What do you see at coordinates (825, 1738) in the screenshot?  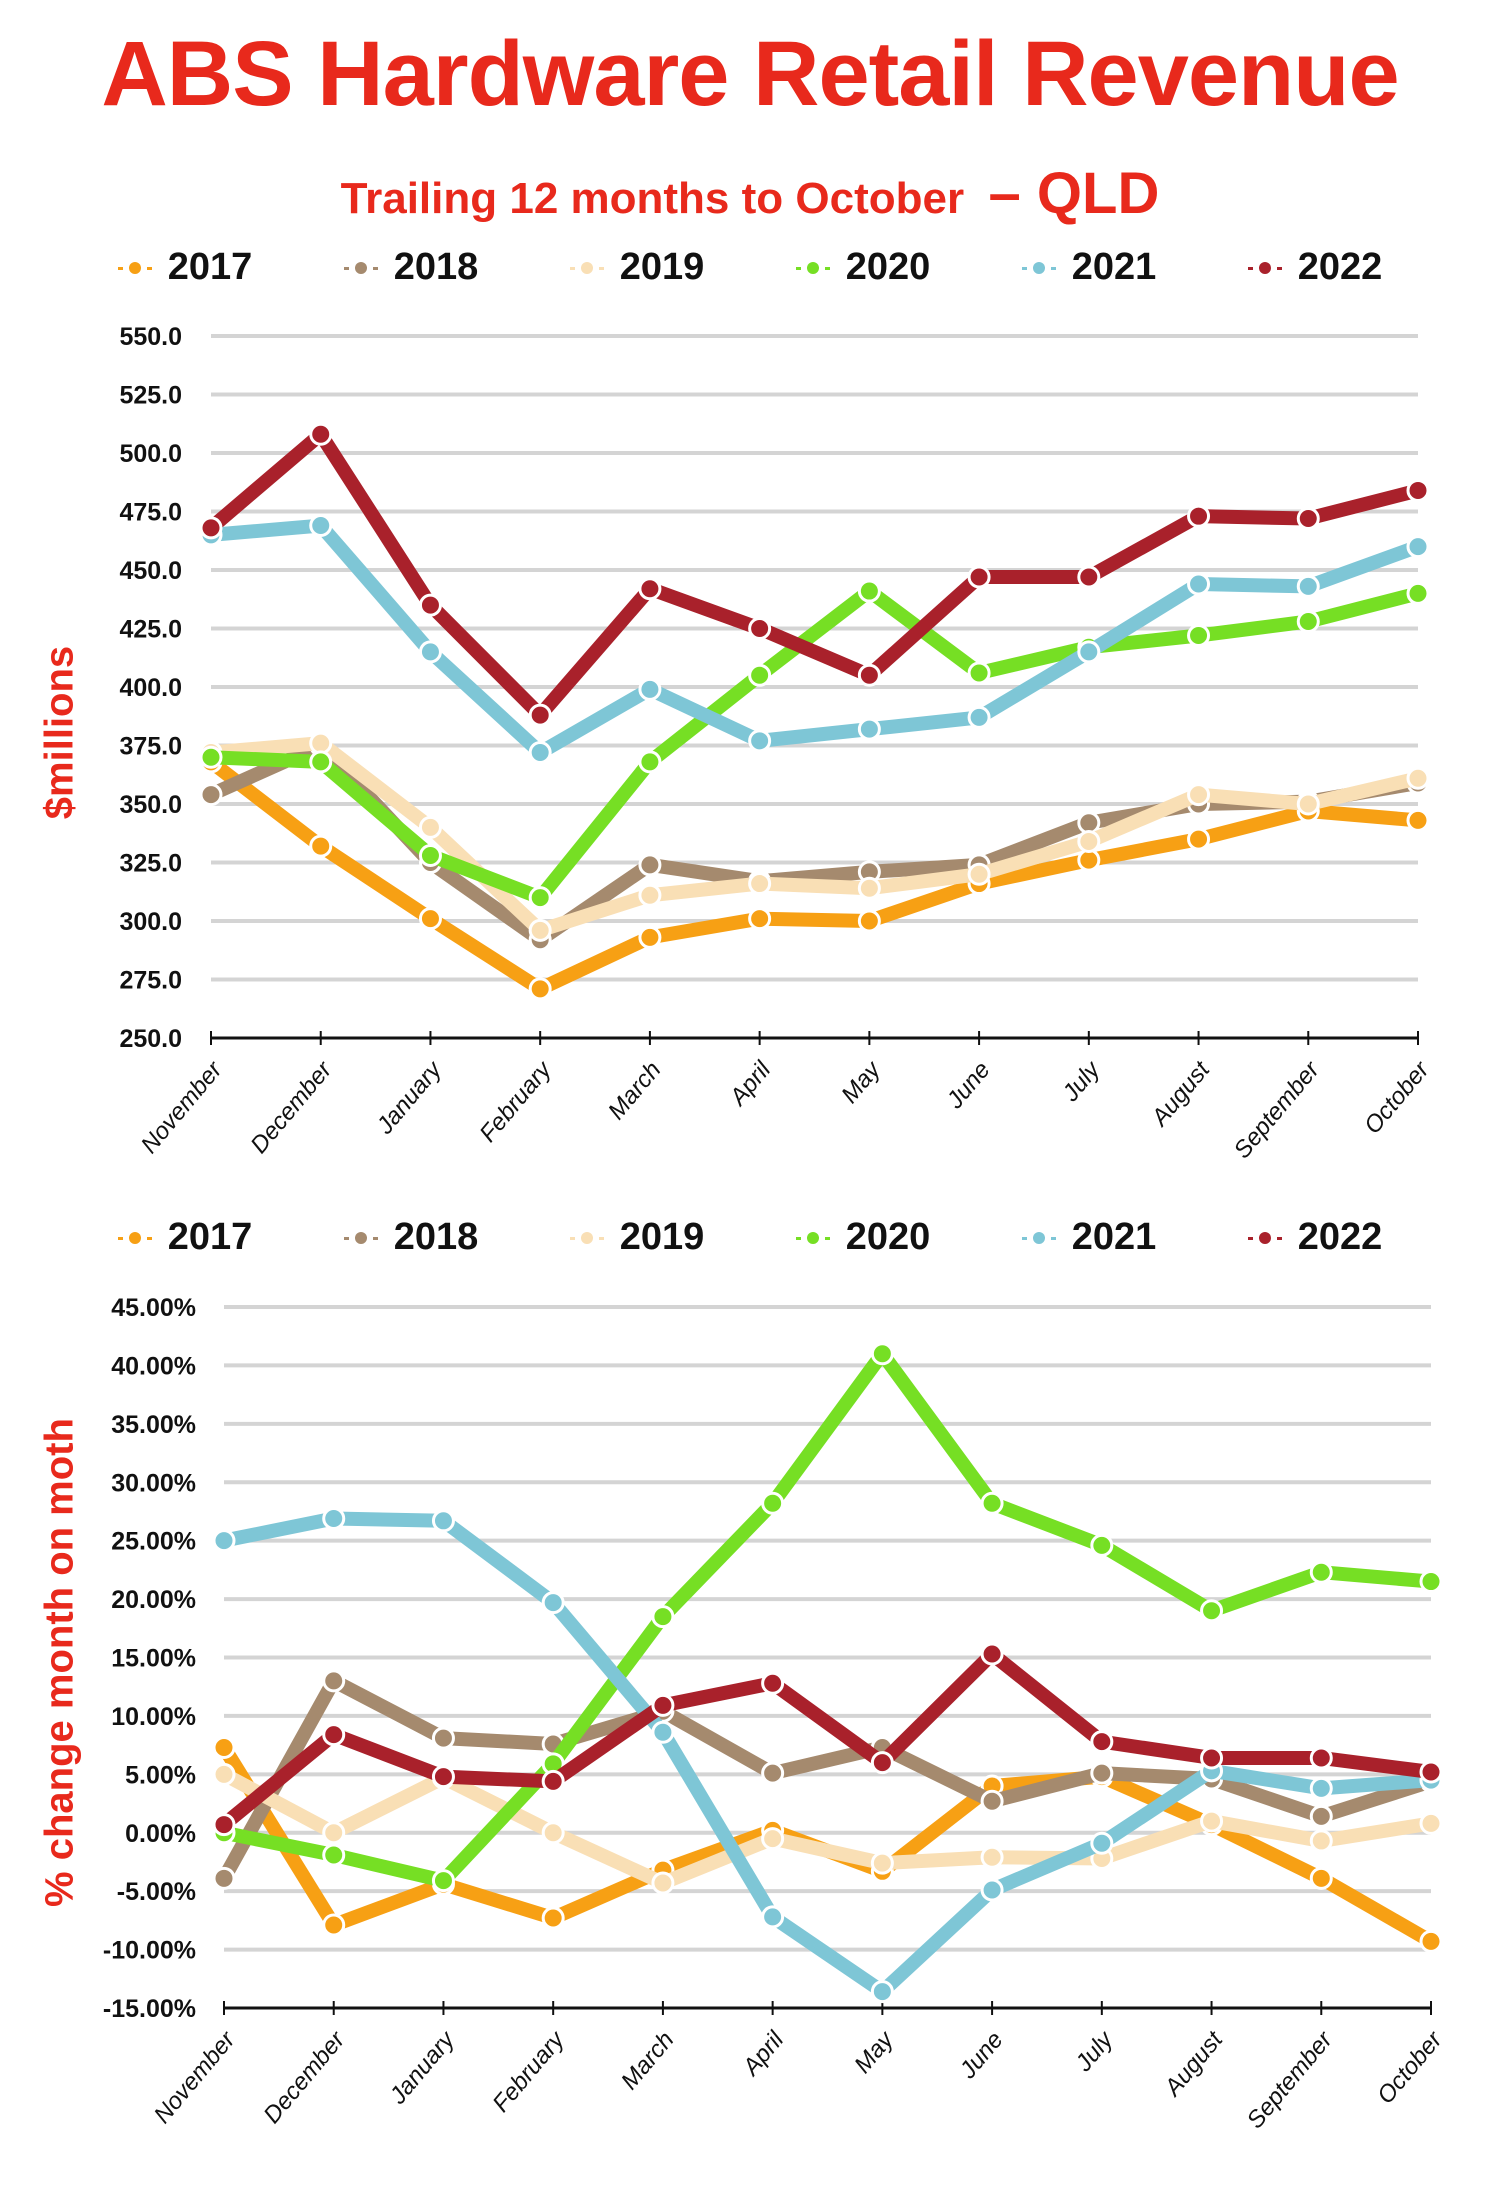 I see `series-line-2022` at bounding box center [825, 1738].